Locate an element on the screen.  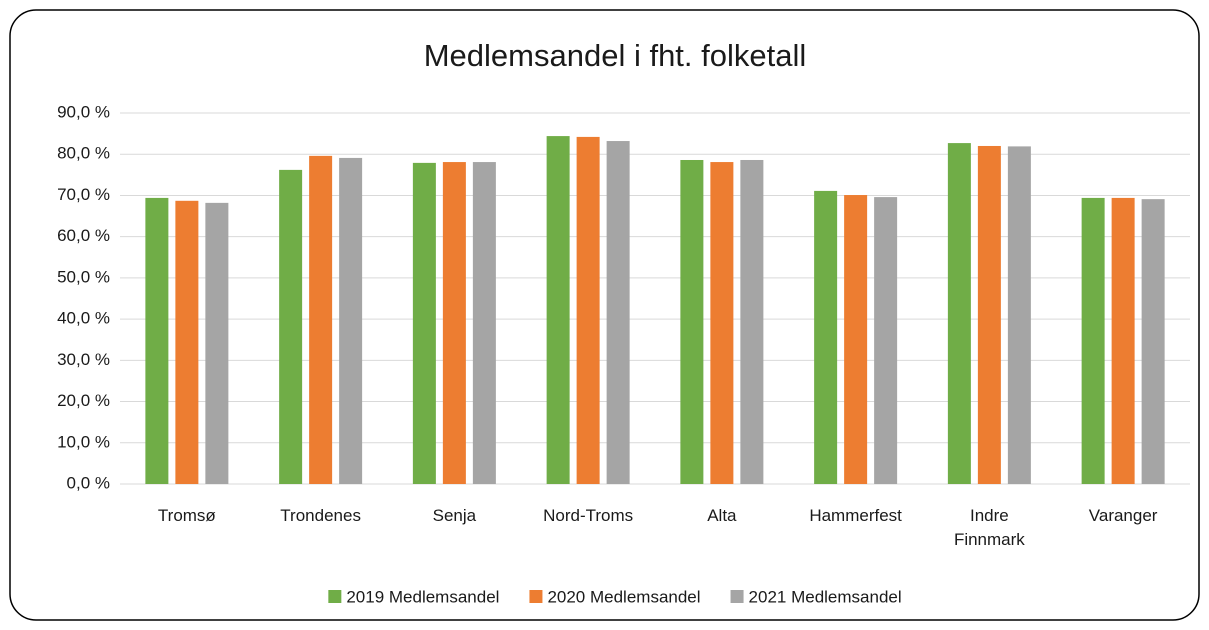
x-tick-label: Nord-Troms is located at coordinates (588, 515).